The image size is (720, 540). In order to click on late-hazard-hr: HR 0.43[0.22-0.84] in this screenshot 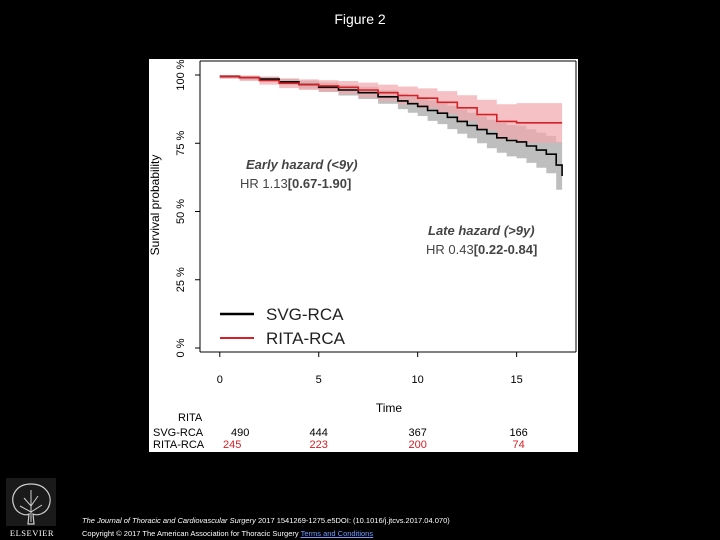, I will do `click(481, 249)`.